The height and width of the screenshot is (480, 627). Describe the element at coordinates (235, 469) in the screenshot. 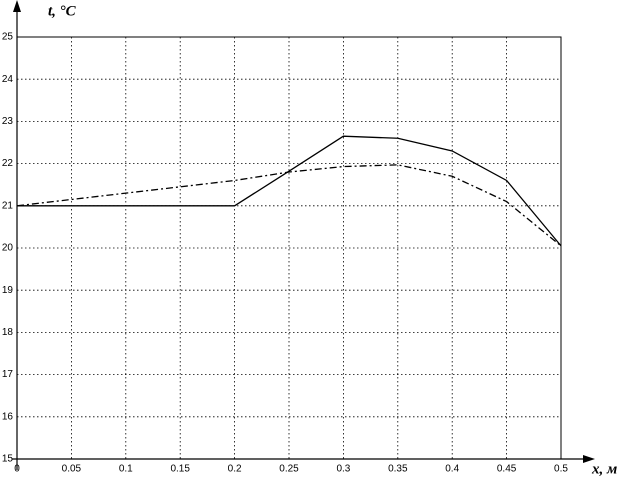

I see `x-tick-label: 0.2` at that location.